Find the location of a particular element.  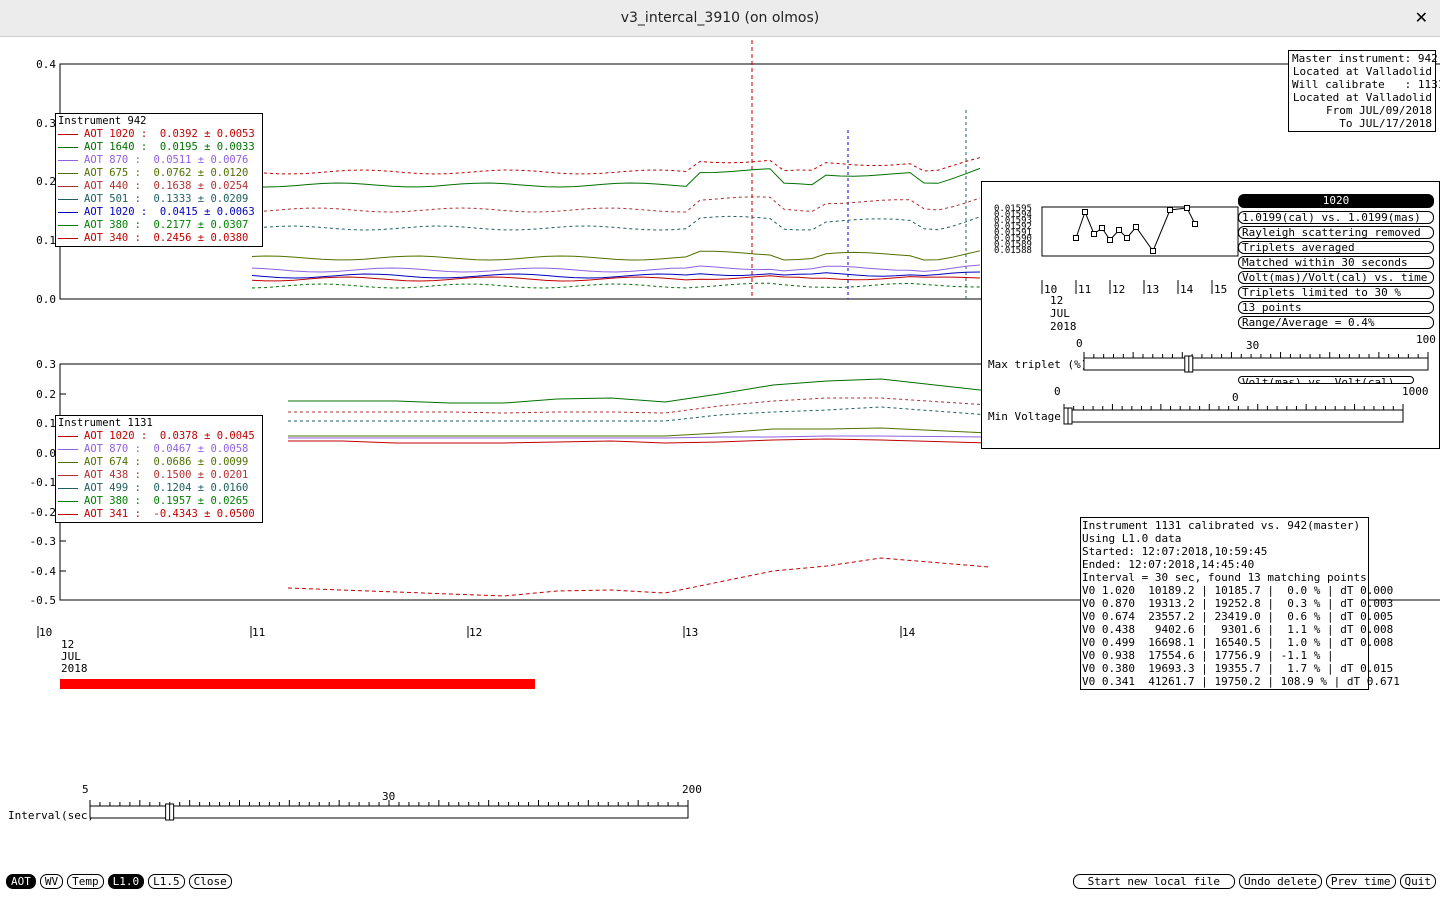

time-tick-label: 10 is located at coordinates (45, 632).